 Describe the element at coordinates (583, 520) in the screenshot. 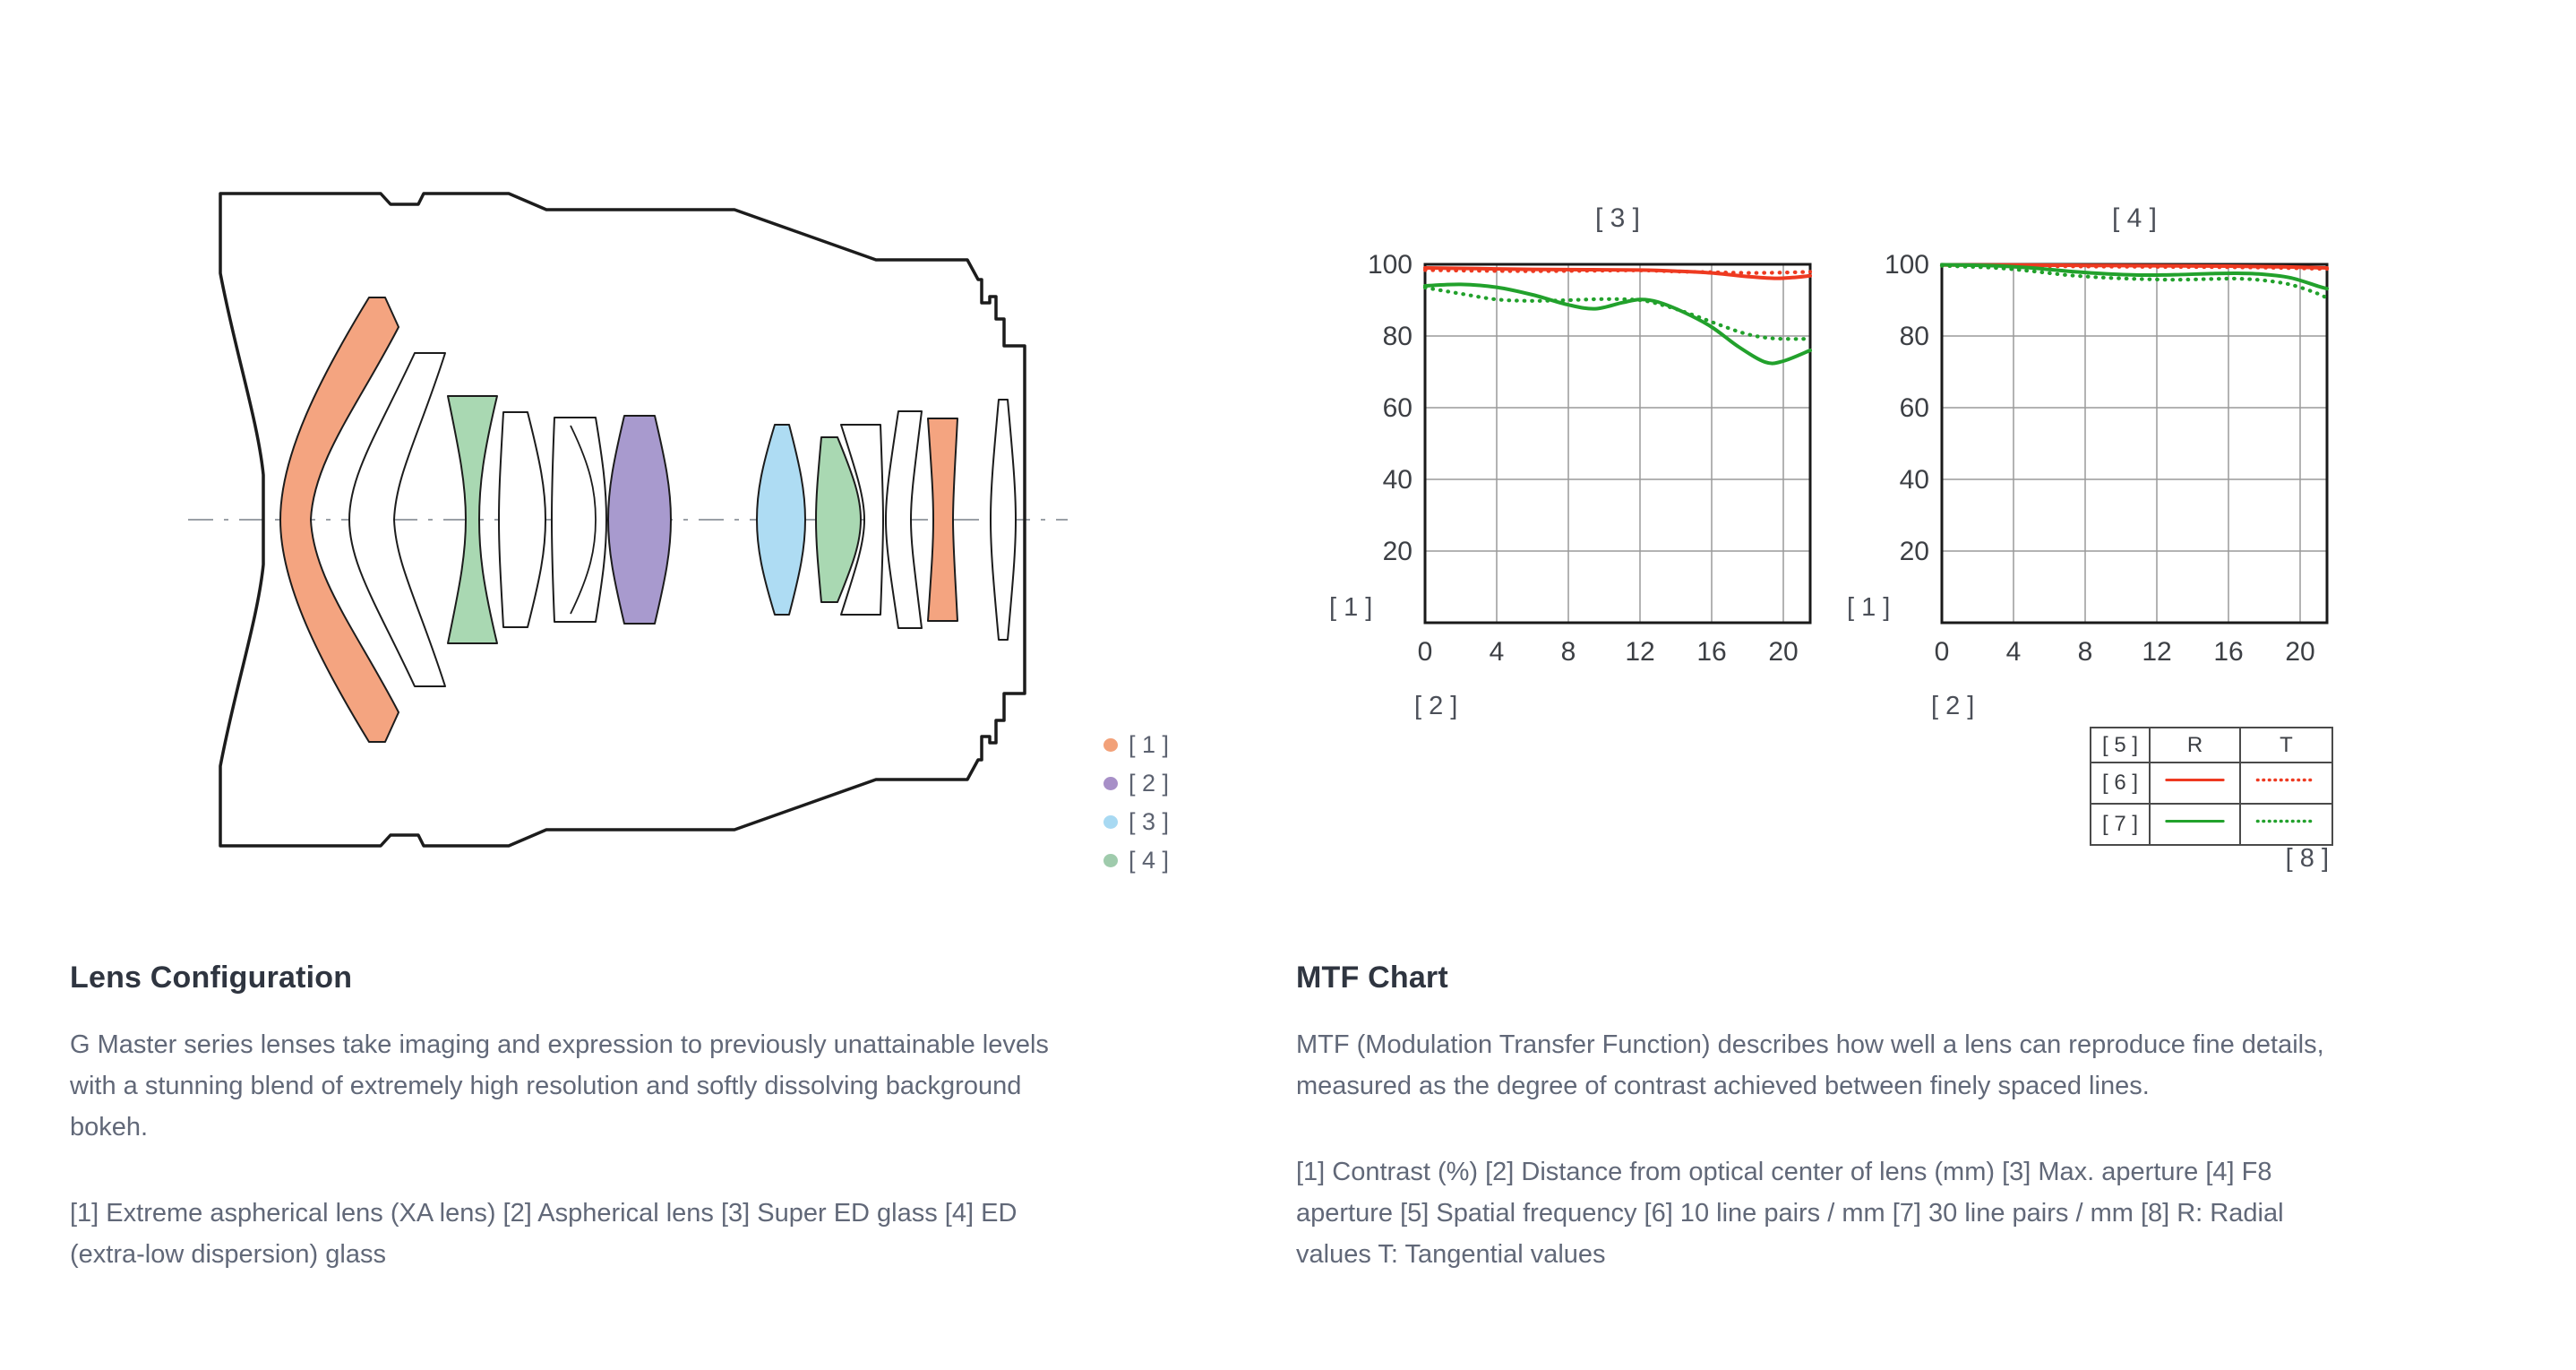

I see `lens-cemented-interface` at that location.